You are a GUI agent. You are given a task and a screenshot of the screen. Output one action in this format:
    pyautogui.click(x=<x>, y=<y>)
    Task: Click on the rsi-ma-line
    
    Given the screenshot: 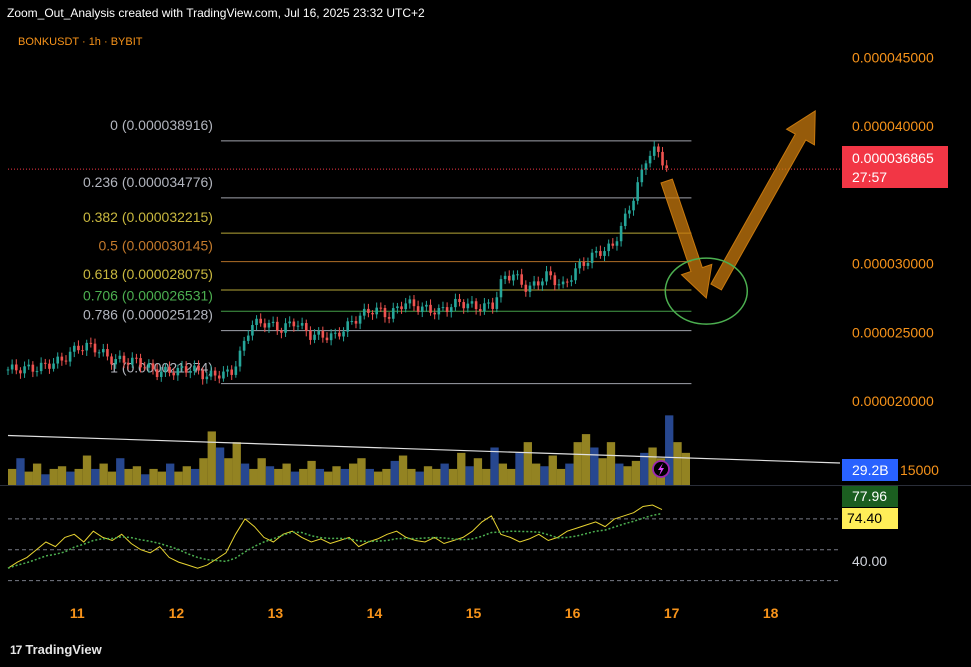 What is the action you would take?
    pyautogui.click(x=335, y=540)
    